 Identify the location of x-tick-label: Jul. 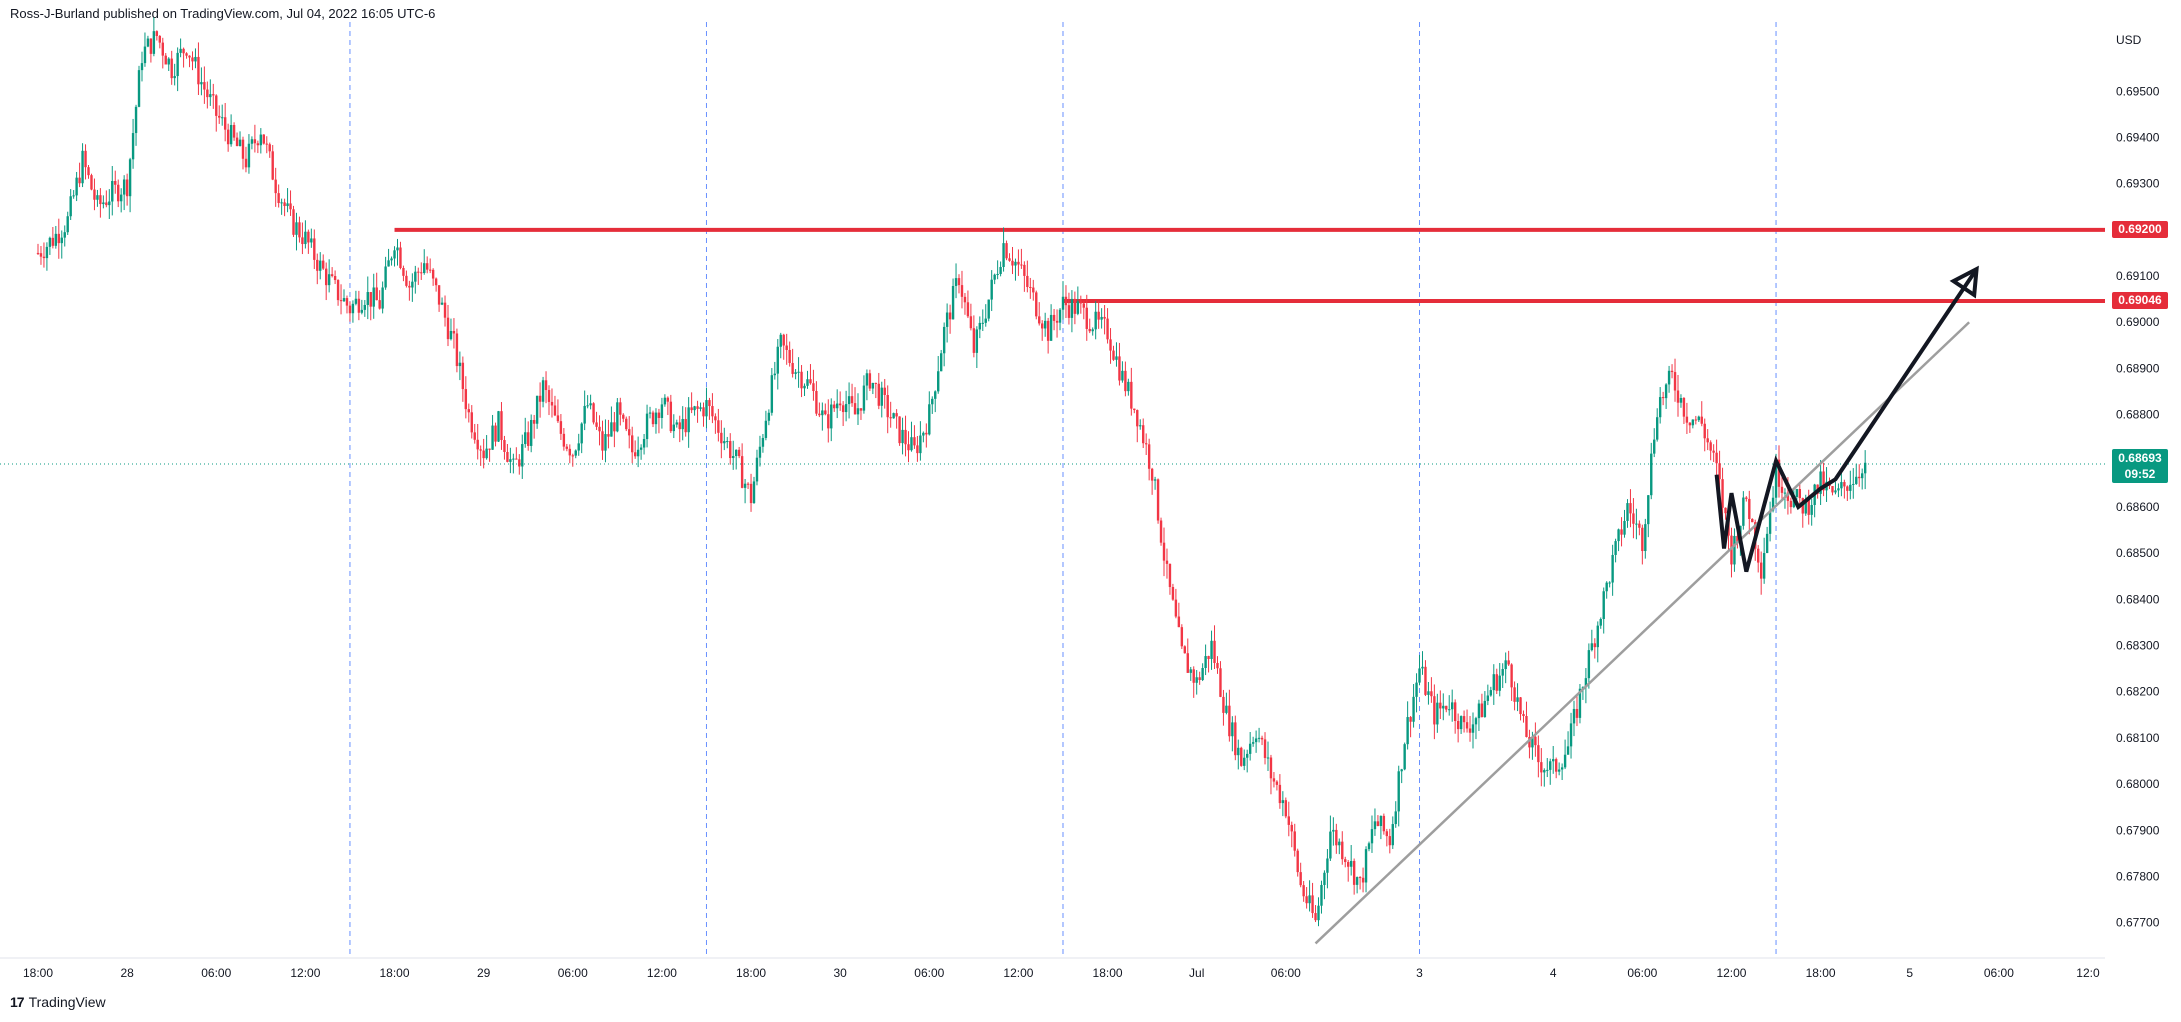
(1196, 973).